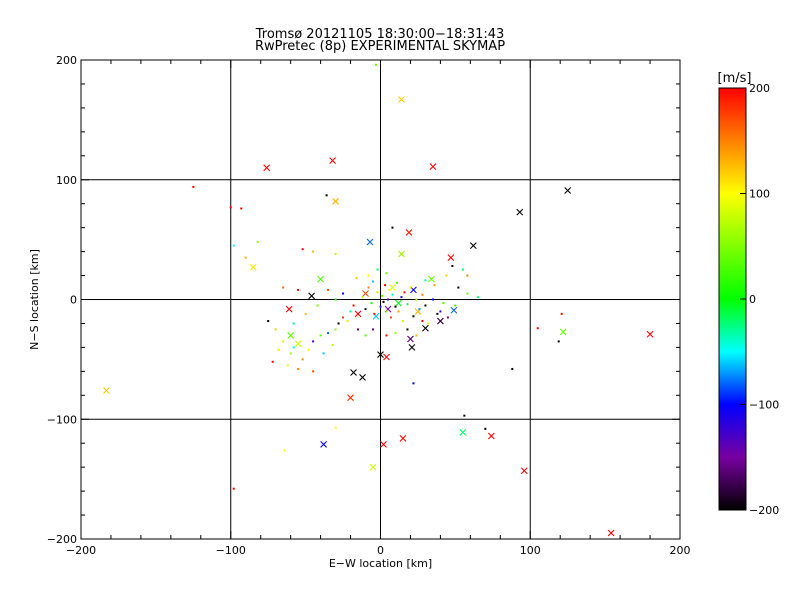 This screenshot has height=600, width=800. What do you see at coordinates (231, 550) in the screenshot?
I see `x-tick-label: −100` at bounding box center [231, 550].